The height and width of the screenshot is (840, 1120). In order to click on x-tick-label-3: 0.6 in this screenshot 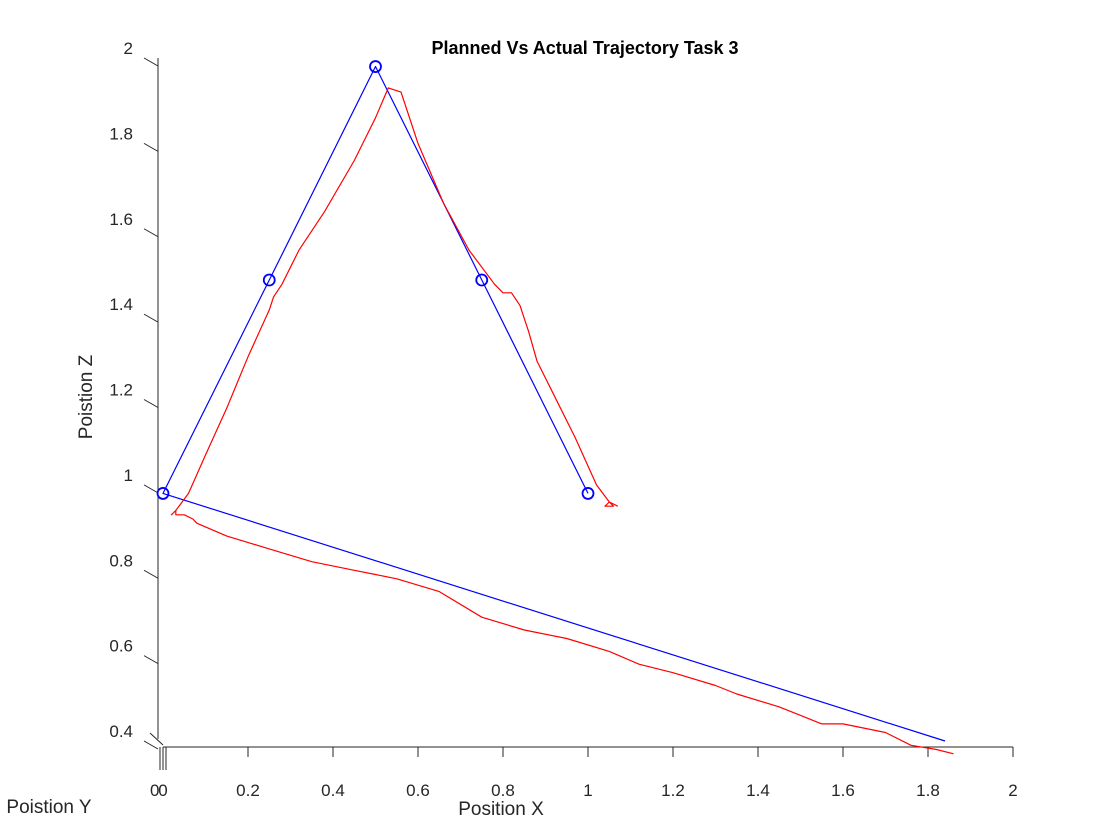, I will do `click(418, 790)`.